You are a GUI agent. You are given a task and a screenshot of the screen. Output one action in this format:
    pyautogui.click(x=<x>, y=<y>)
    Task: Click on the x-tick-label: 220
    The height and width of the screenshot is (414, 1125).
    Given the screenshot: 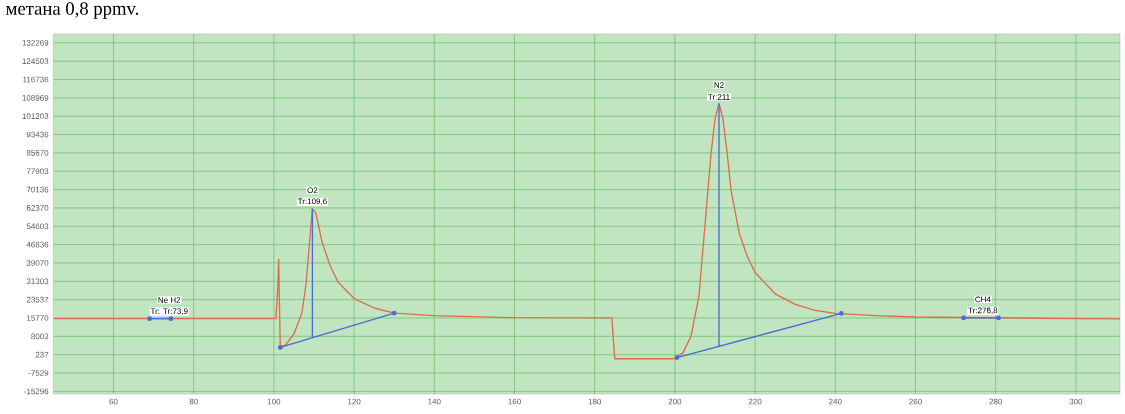 What is the action you would take?
    pyautogui.click(x=755, y=401)
    